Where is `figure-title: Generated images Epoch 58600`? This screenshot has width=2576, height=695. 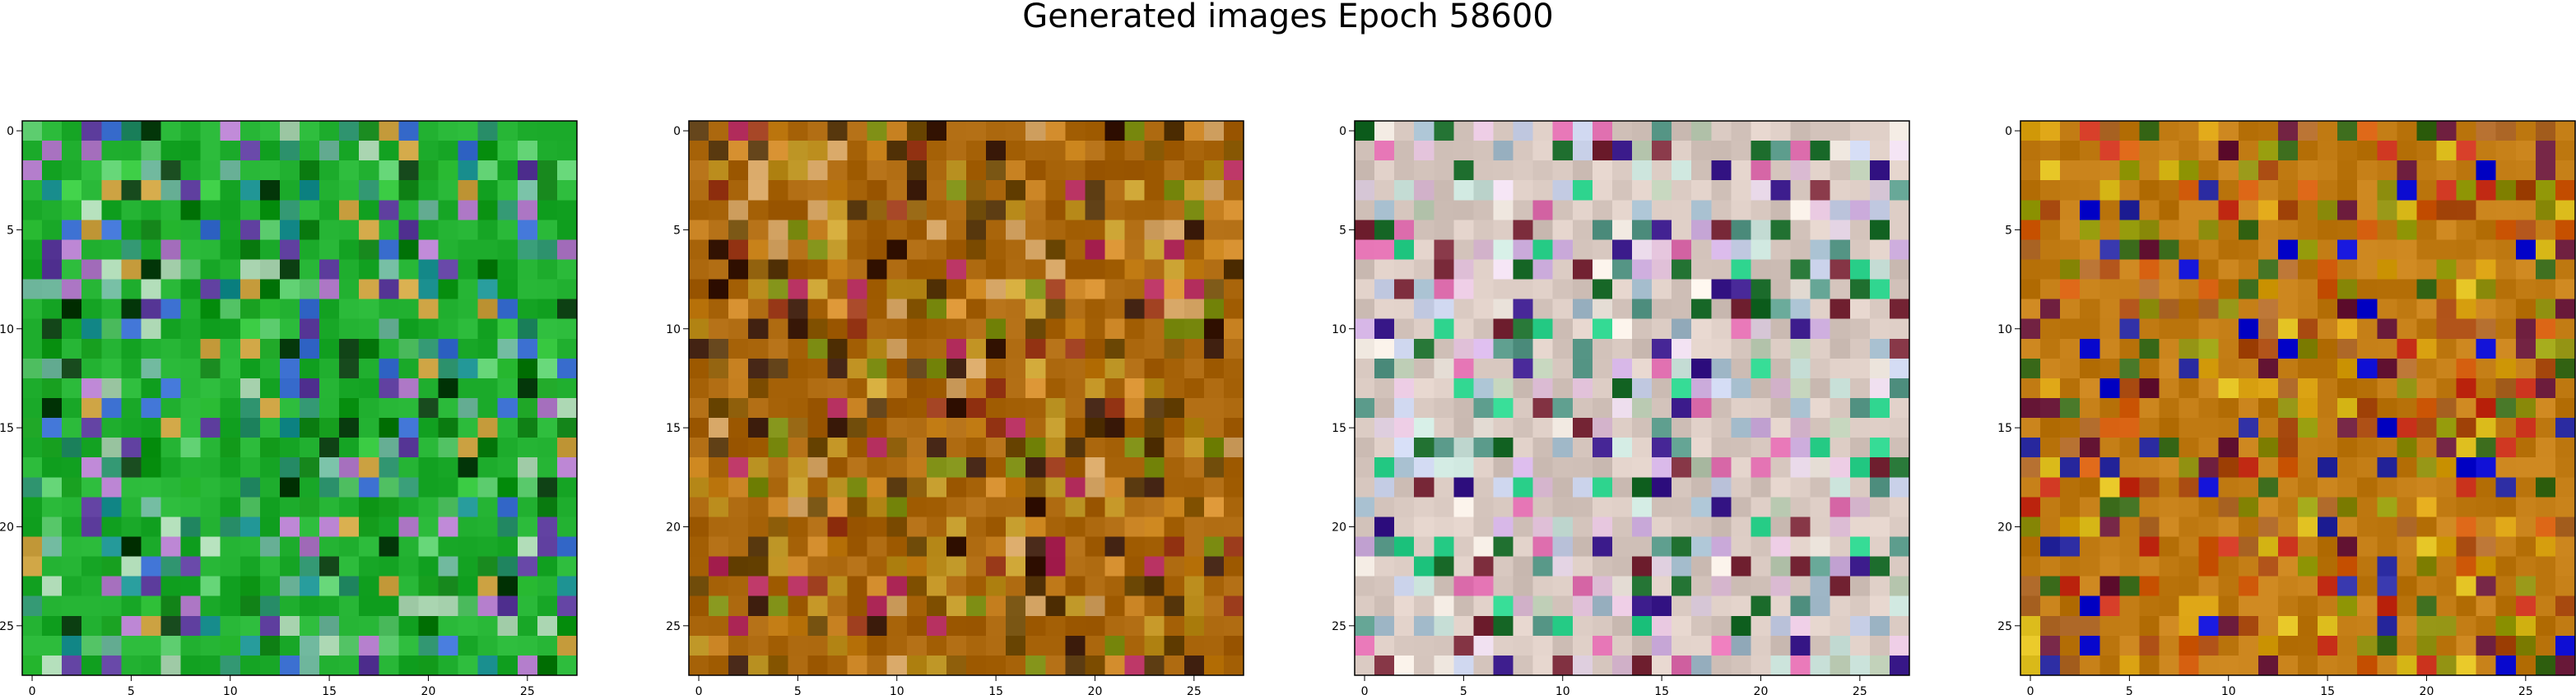
figure-title: Generated images Epoch 58600 is located at coordinates (1288, 17).